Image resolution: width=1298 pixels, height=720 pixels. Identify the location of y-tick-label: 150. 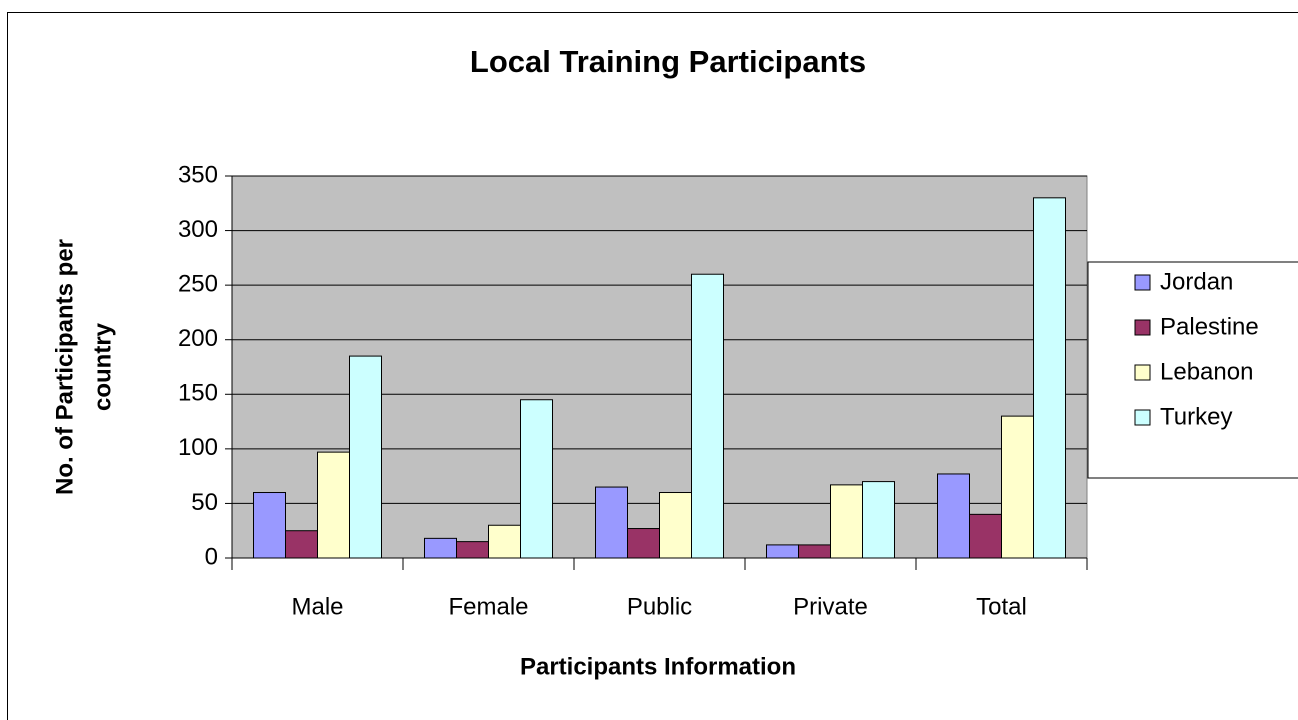
(198, 393).